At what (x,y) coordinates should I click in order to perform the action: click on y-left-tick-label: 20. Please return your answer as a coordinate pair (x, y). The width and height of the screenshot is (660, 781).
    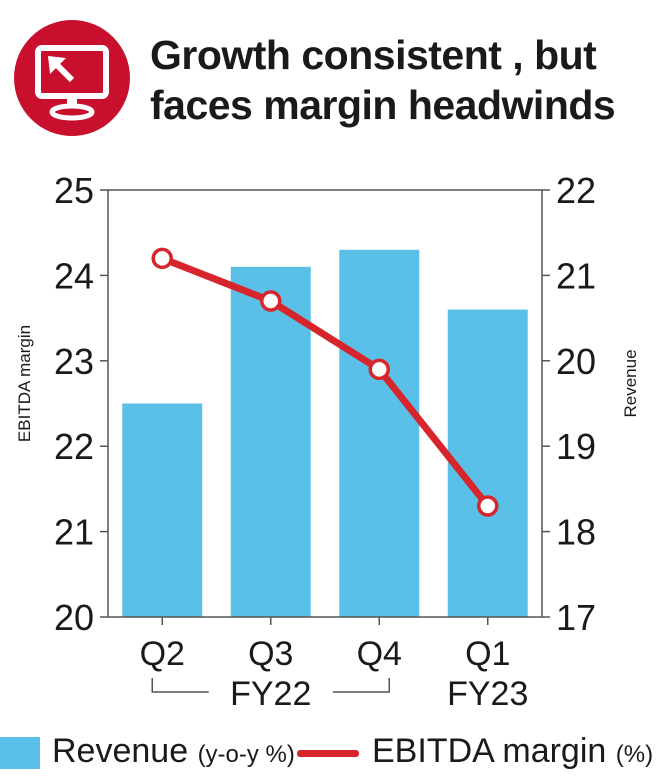
    Looking at the image, I should click on (74, 617).